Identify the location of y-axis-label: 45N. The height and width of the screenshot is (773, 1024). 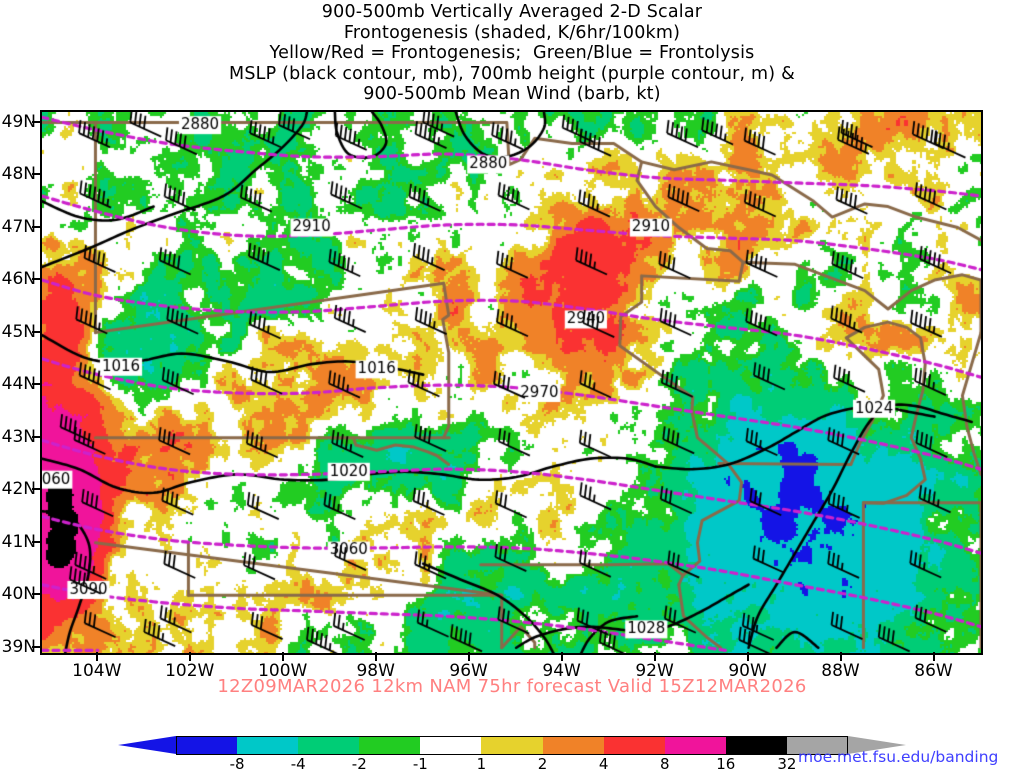
(18, 331).